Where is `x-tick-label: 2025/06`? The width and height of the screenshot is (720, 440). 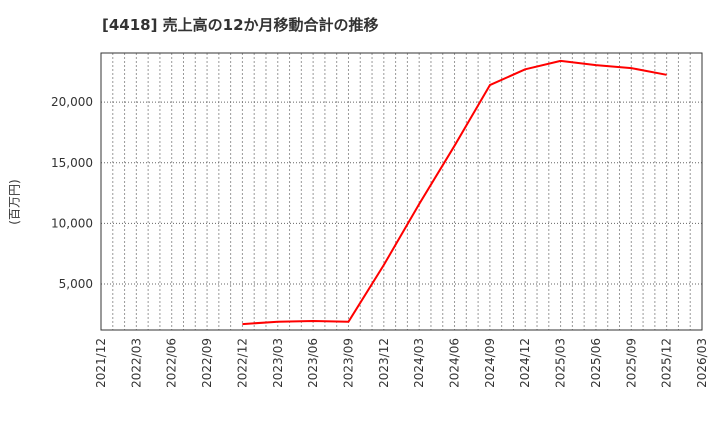 x-tick-label: 2025/06 is located at coordinates (596, 363).